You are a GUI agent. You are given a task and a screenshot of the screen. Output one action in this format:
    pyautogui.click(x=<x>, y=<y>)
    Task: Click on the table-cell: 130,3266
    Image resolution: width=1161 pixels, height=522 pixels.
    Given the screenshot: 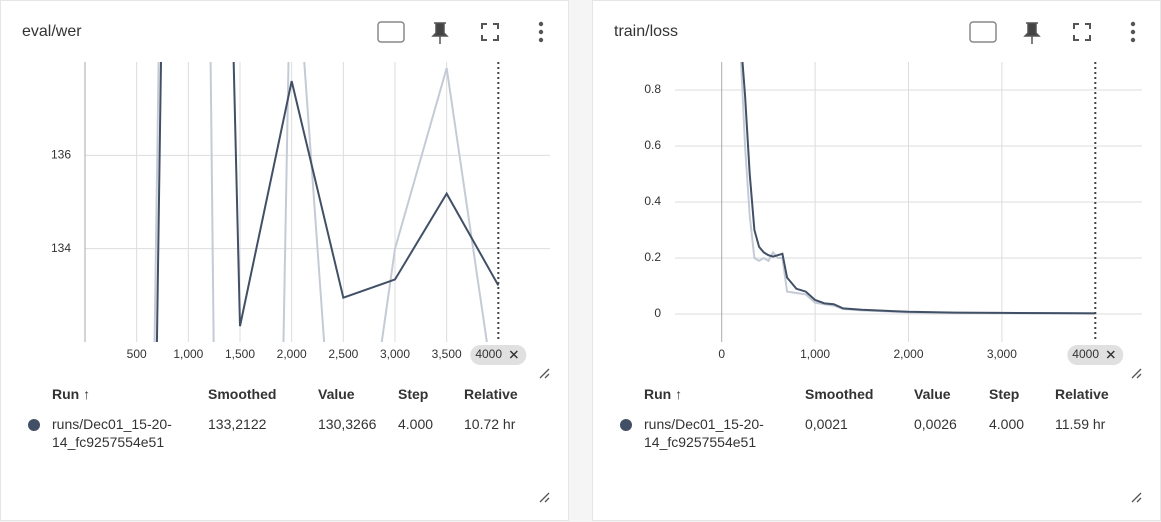 What is the action you would take?
    pyautogui.click(x=347, y=424)
    